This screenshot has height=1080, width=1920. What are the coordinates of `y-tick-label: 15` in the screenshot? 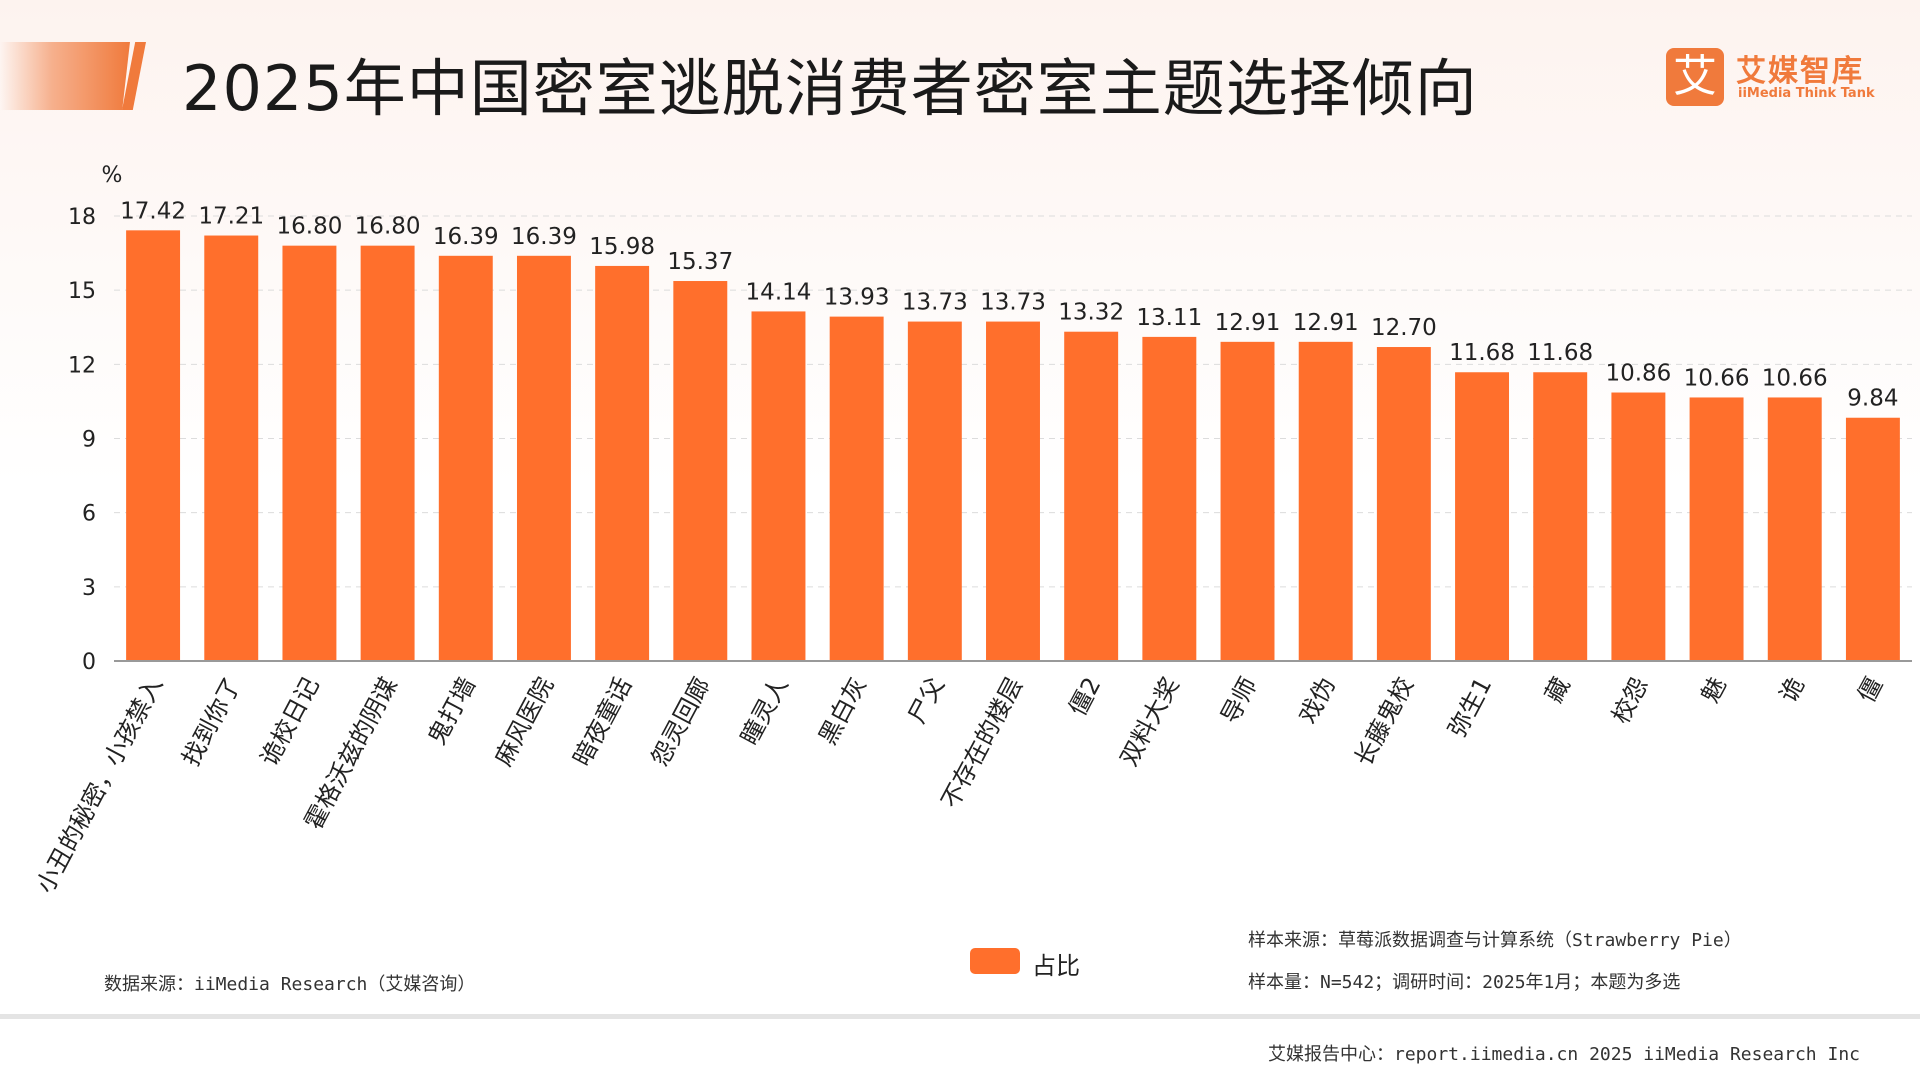 It's located at (82, 291).